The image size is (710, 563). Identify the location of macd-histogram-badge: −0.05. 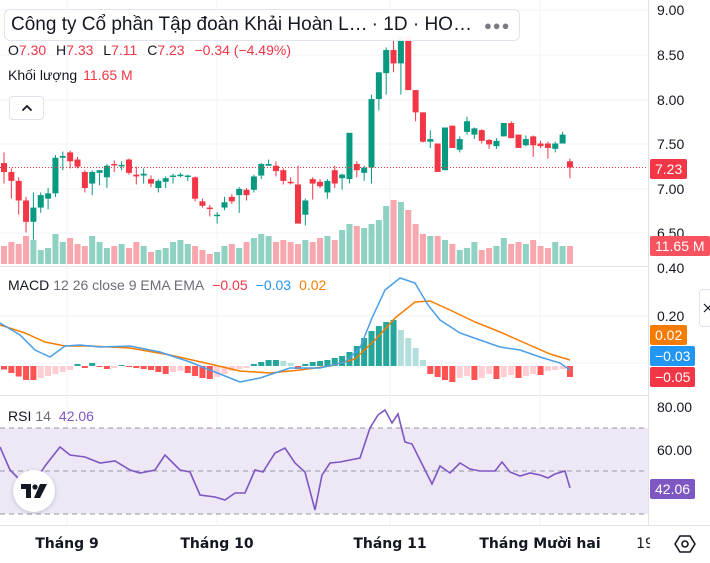
(673, 377).